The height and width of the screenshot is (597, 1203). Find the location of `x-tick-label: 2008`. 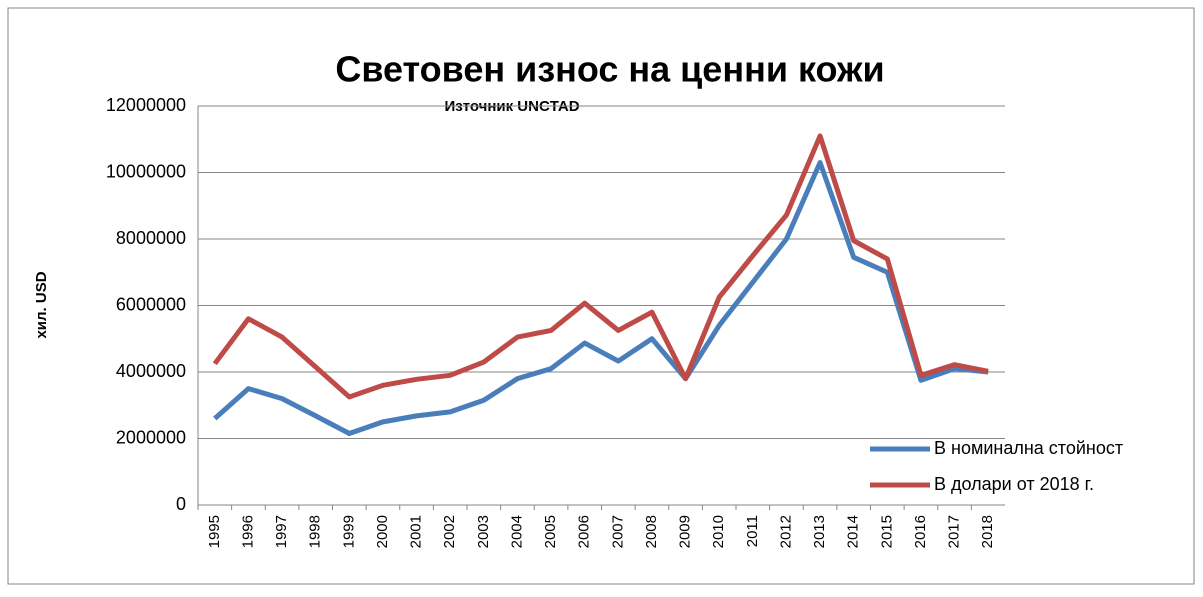

x-tick-label: 2008 is located at coordinates (651, 531).